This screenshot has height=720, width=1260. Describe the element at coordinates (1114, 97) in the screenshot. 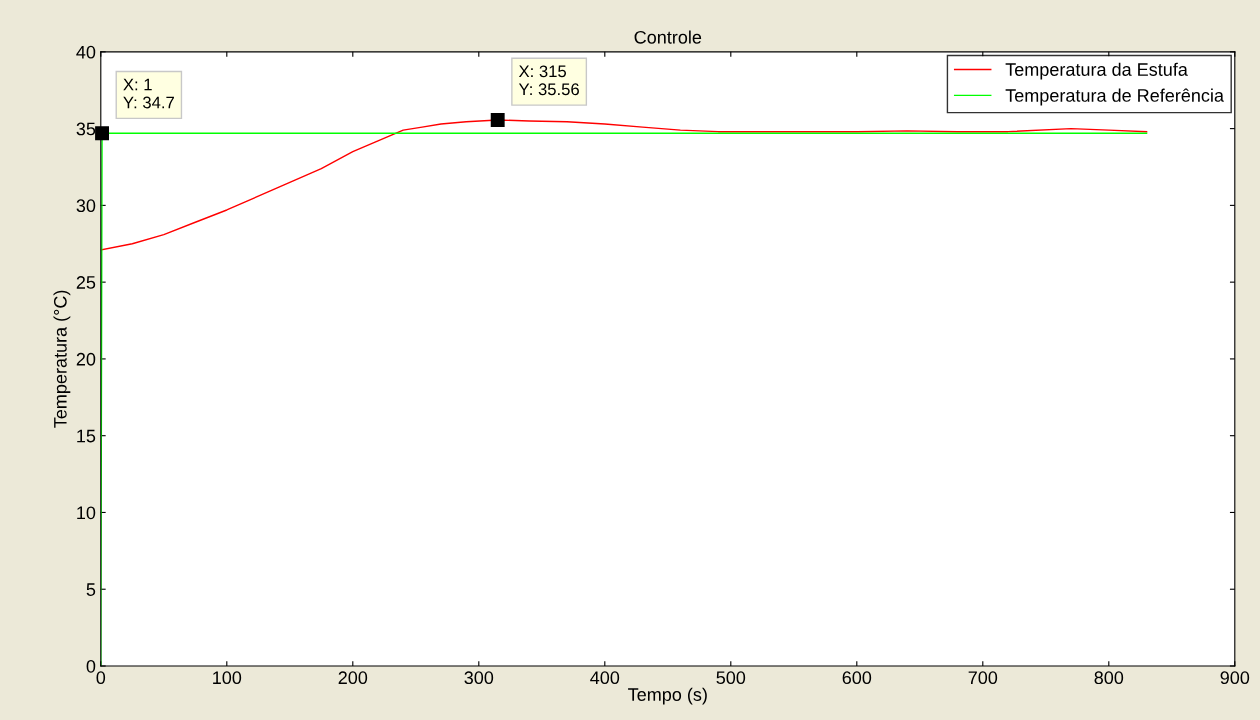

I see `legend-label: Temperatura de Referência` at that location.